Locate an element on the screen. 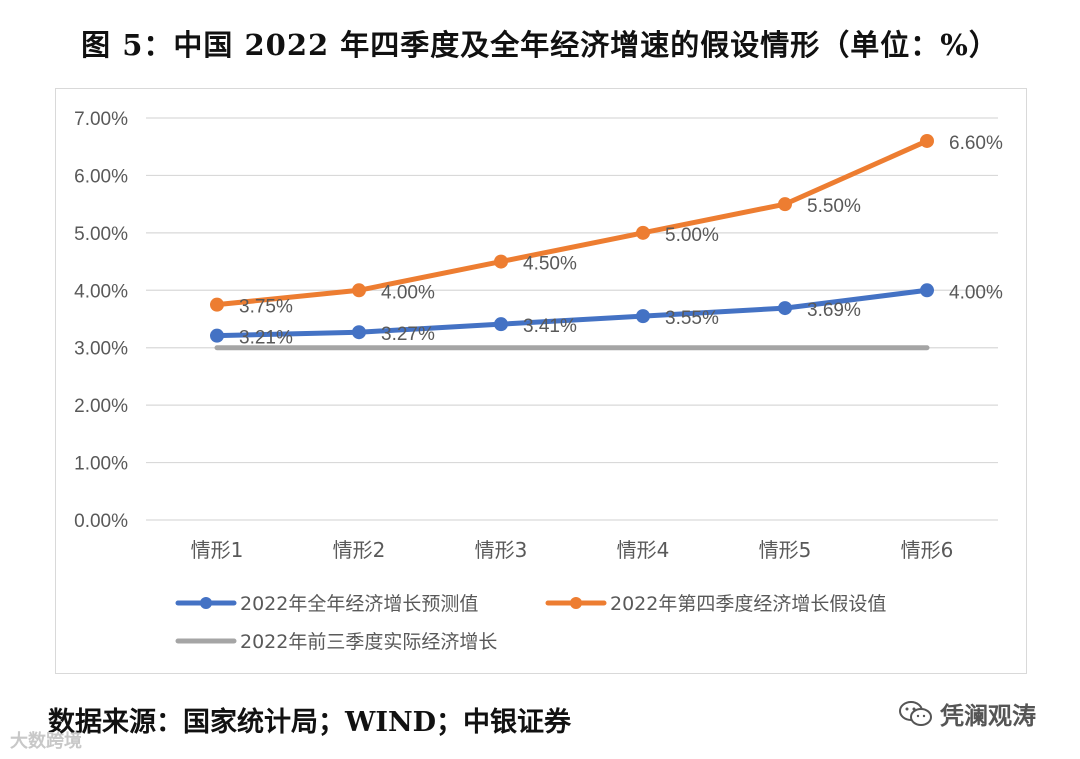 This screenshot has width=1080, height=759. wechat-icon is located at coordinates (915, 713).